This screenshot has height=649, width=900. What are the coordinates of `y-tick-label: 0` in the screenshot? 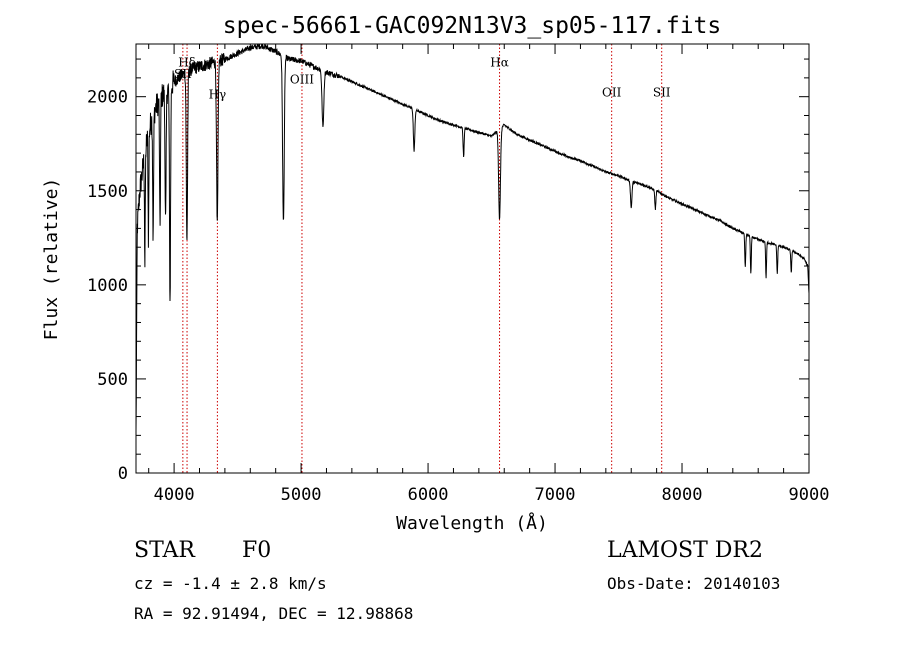 It's located at (123, 474).